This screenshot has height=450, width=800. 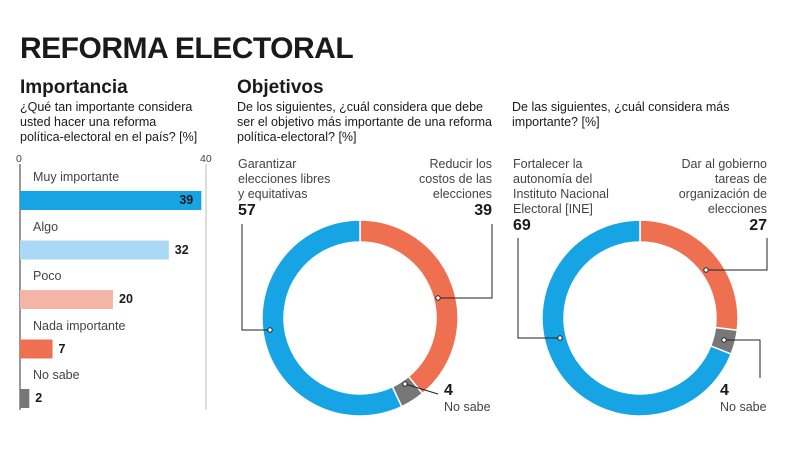 I want to click on bar-value-label: 2, so click(x=39, y=398).